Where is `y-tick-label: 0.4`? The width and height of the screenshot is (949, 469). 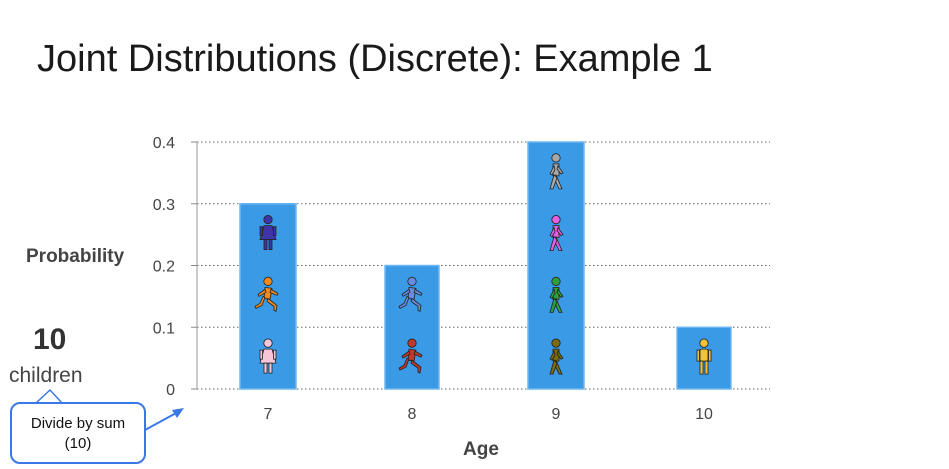 y-tick-label: 0.4 is located at coordinates (164, 143).